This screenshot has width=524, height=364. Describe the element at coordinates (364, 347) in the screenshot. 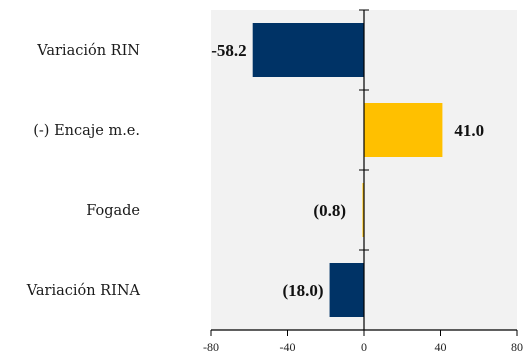

I see `x-tick-label-2: 0` at that location.